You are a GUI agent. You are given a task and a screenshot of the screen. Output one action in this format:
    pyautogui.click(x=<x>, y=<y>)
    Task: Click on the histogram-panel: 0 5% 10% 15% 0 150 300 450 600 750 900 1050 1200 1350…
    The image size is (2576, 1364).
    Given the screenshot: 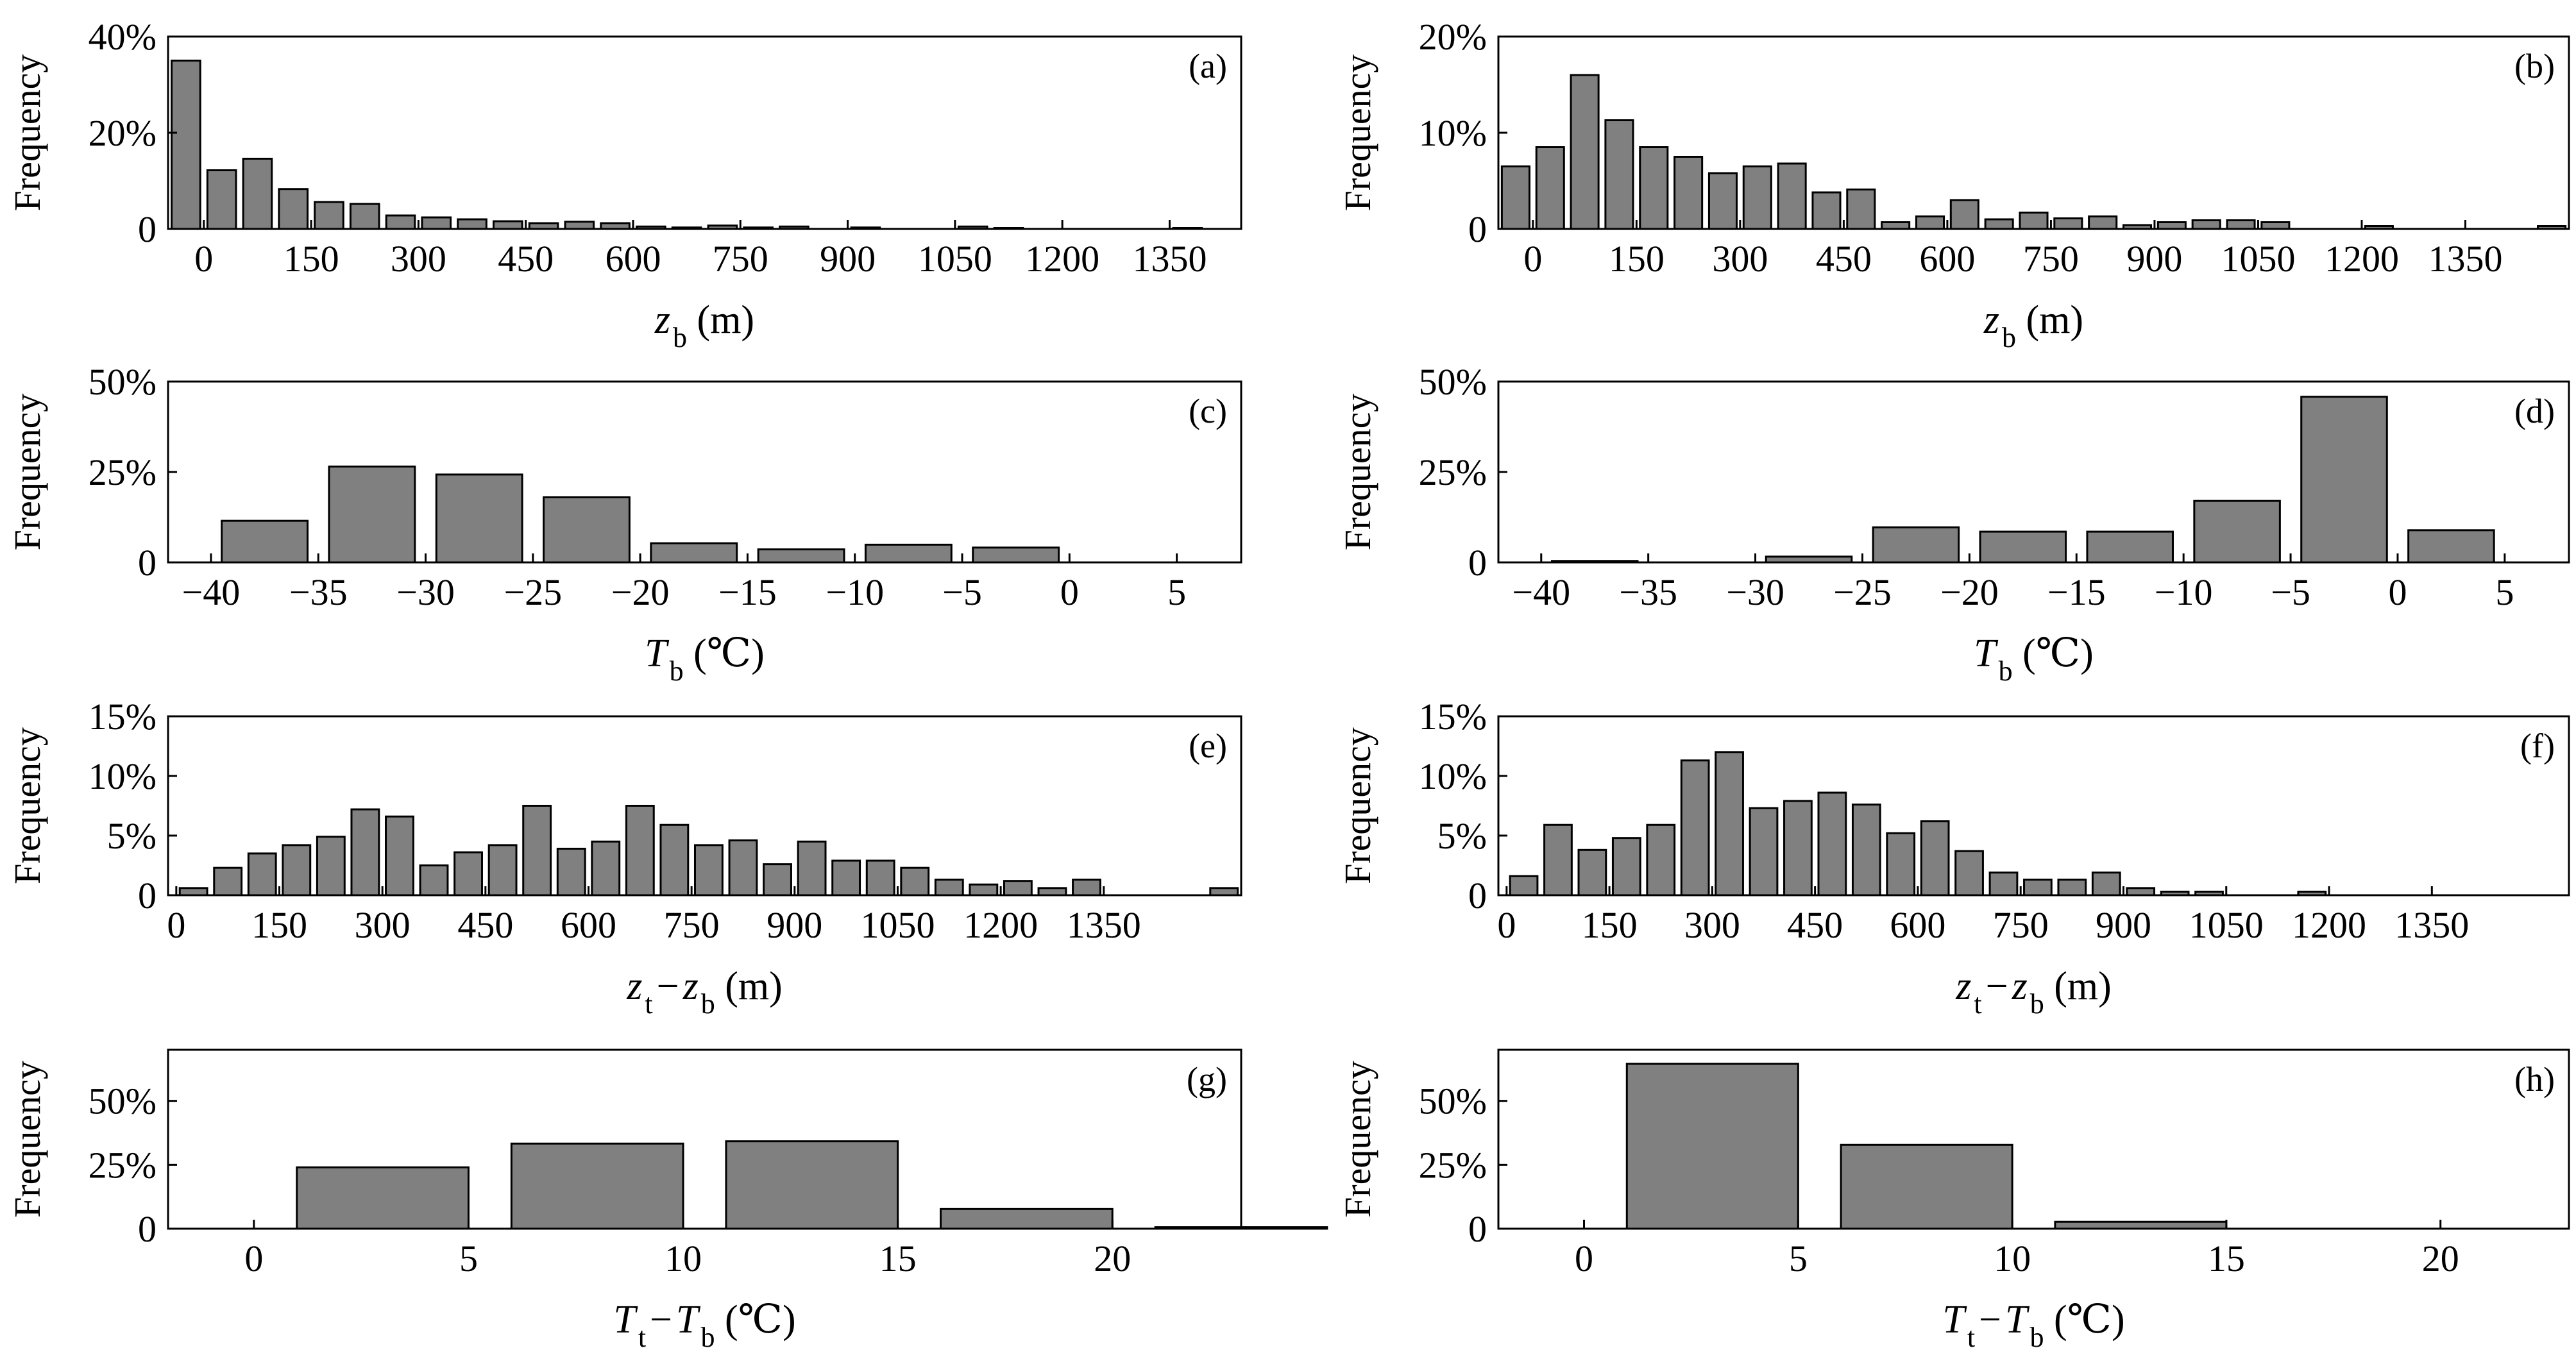 What is the action you would take?
    pyautogui.click(x=624, y=858)
    